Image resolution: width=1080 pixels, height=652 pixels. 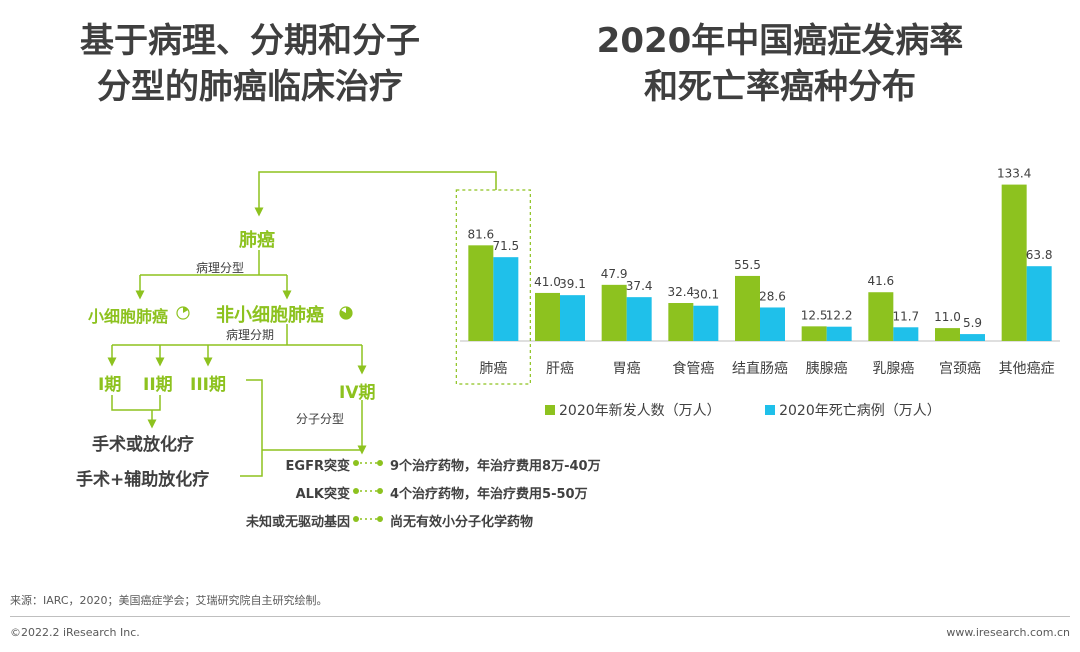 What do you see at coordinates (320, 419) in the screenshot?
I see `mol-type-label: 分子分型` at bounding box center [320, 419].